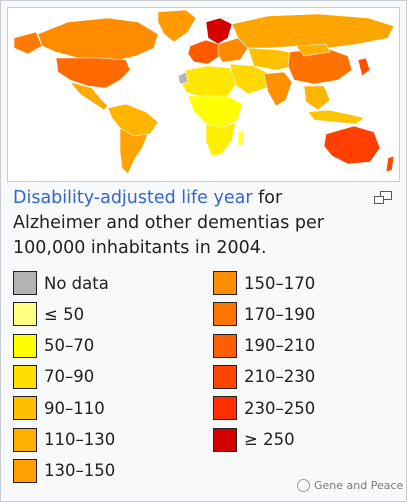 The height and width of the screenshot is (502, 407). I want to click on map-region-china, so click(320, 66).